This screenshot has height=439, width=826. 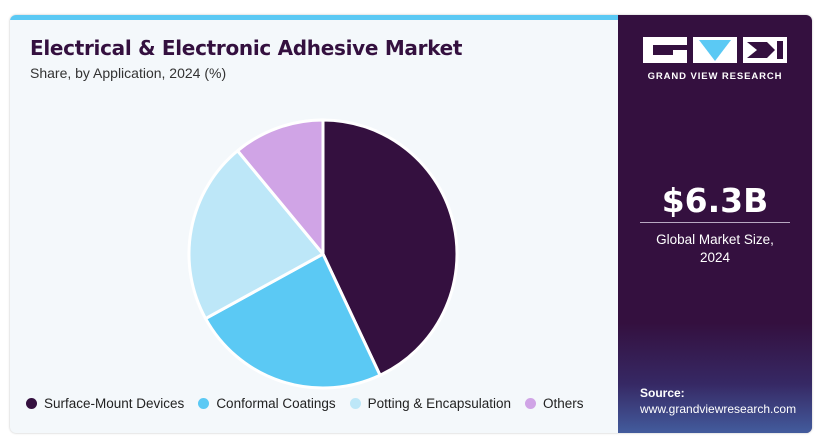 I want to click on legend-item-surface-mount-devices: Surface-Mount Devices, so click(x=105, y=403).